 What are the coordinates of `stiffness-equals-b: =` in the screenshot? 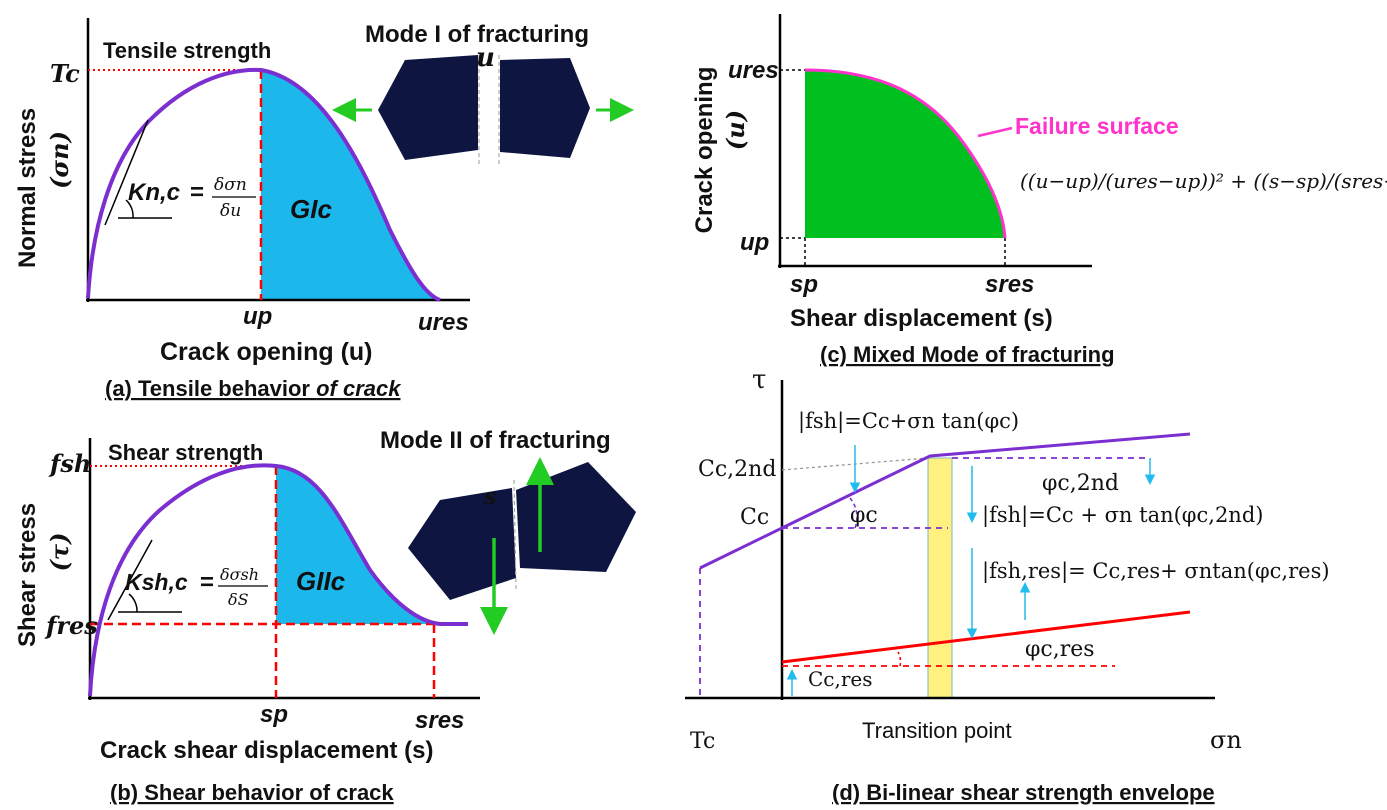 It's located at (207, 582).